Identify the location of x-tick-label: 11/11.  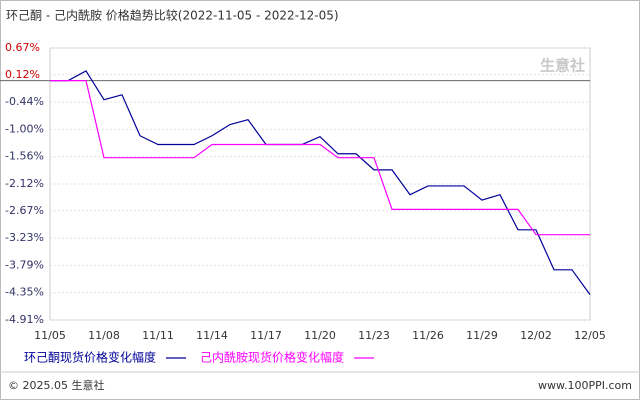
(158, 335).